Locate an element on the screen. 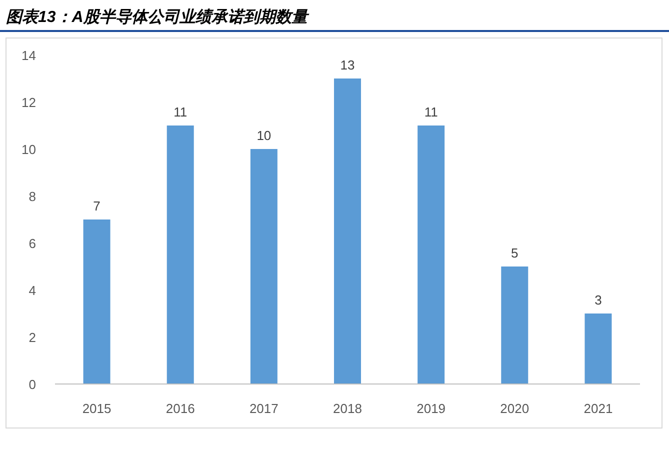 Image resolution: width=669 pixels, height=456 pixels. x-tick-label: 2016 is located at coordinates (180, 408).